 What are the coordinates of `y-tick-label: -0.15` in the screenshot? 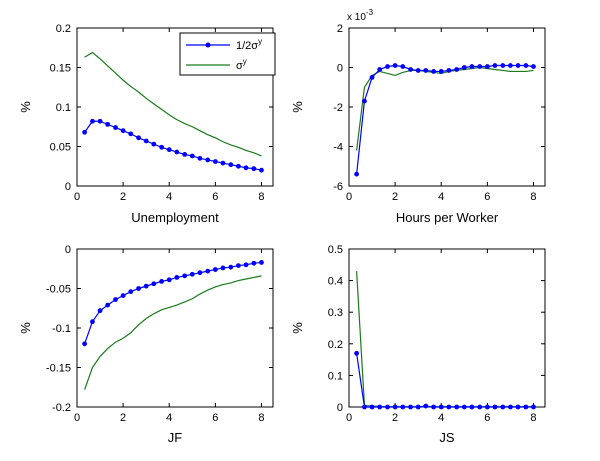 It's located at (58, 369).